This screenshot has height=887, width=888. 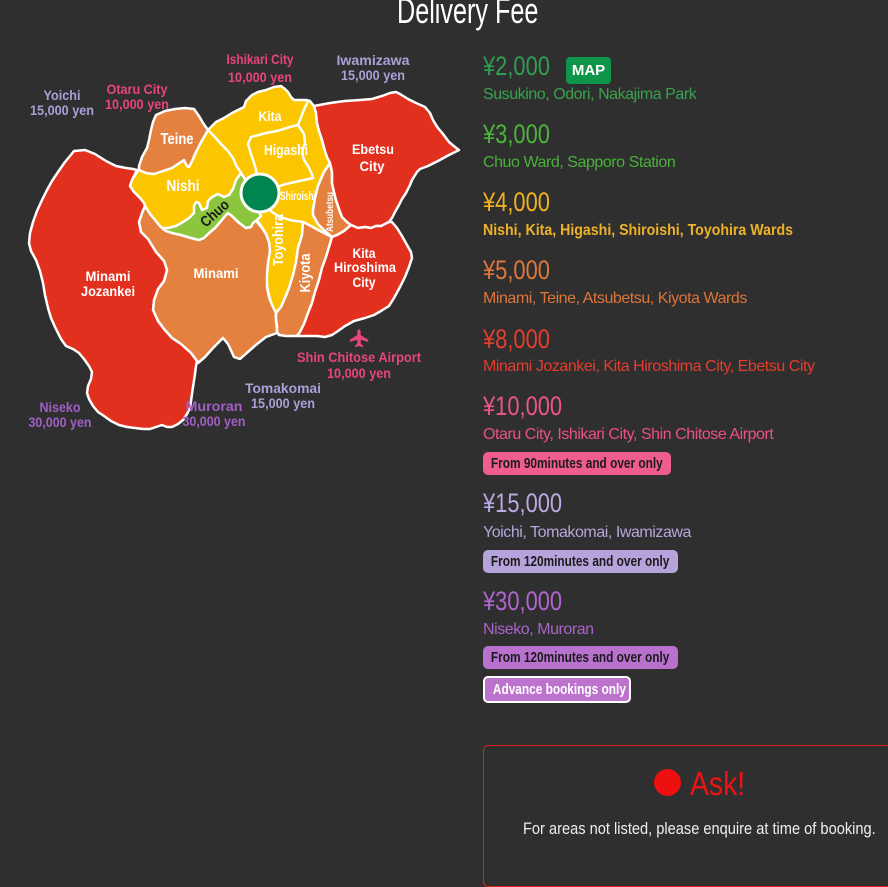 What do you see at coordinates (305, 273) in the screenshot?
I see `svg-text: Kiyota` at bounding box center [305, 273].